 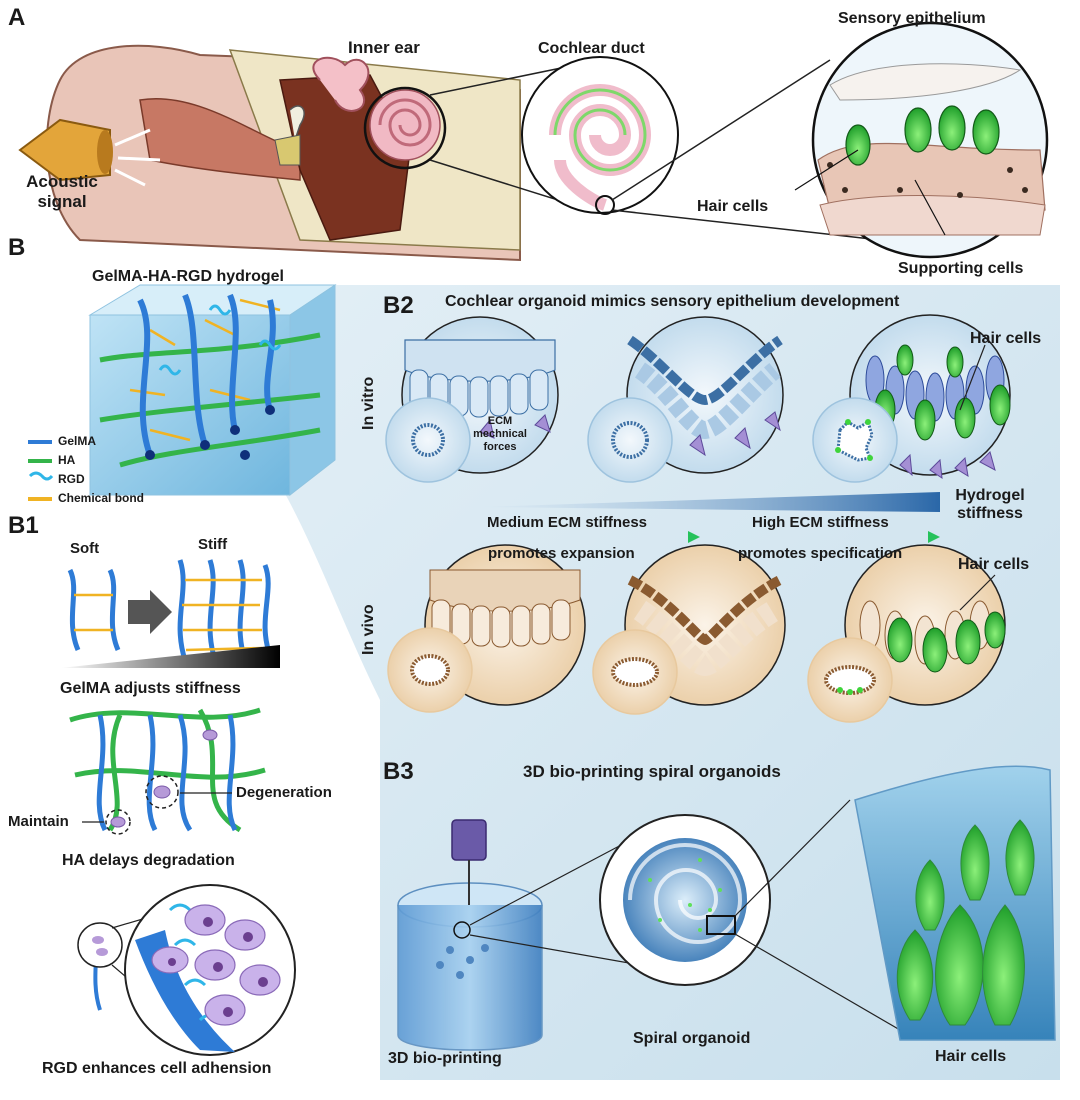 I want to click on in-vitro-label: In vitro, so click(x=368, y=403).